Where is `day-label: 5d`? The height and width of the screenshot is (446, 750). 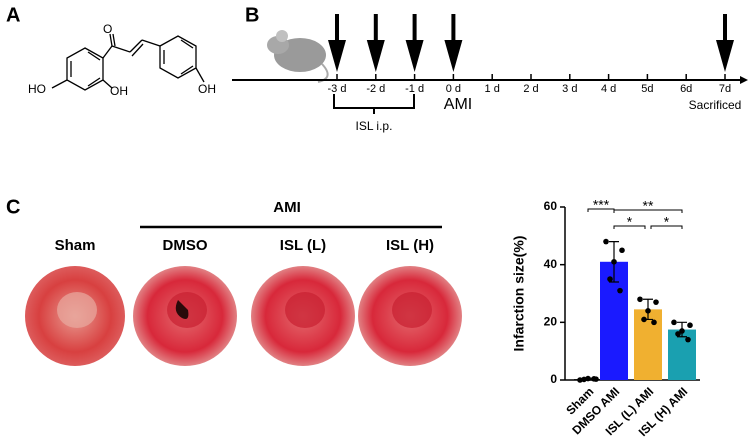 day-label: 5d is located at coordinates (647, 89).